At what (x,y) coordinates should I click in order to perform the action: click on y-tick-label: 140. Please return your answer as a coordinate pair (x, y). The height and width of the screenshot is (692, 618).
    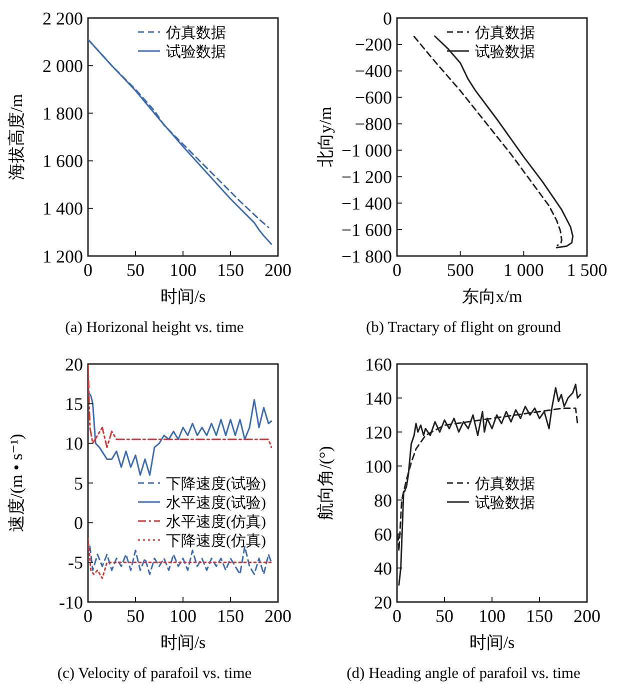
    Looking at the image, I should click on (378, 398).